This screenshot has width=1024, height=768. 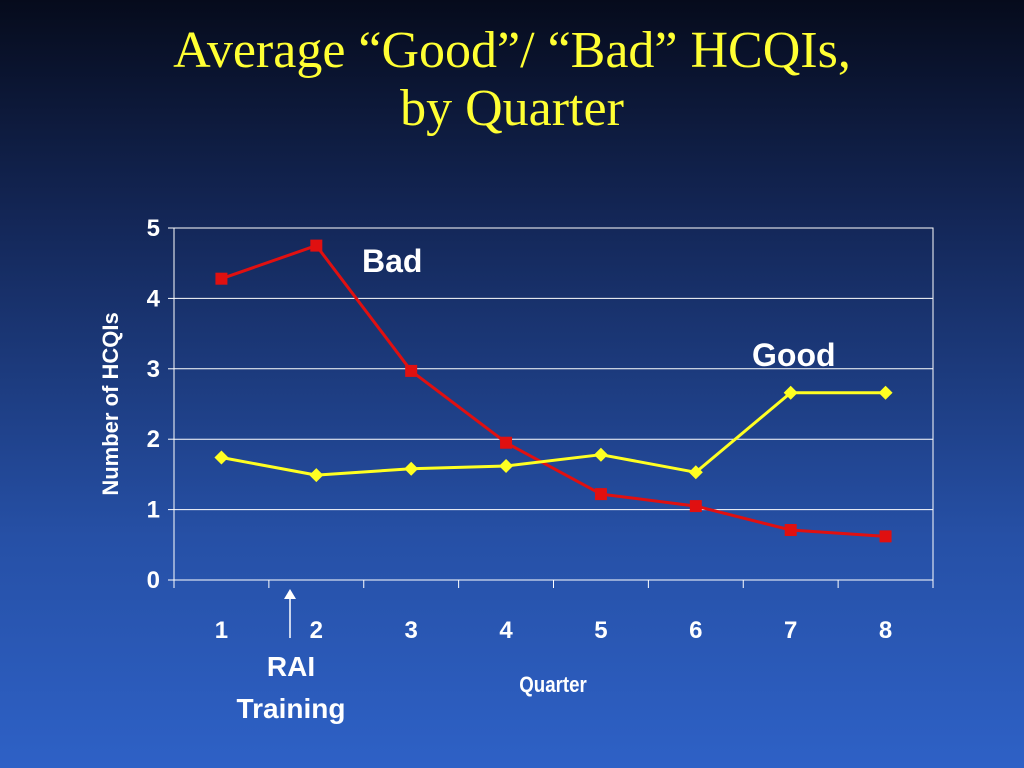 What do you see at coordinates (291, 708) in the screenshot?
I see `annotation-label-line-2: Training` at bounding box center [291, 708].